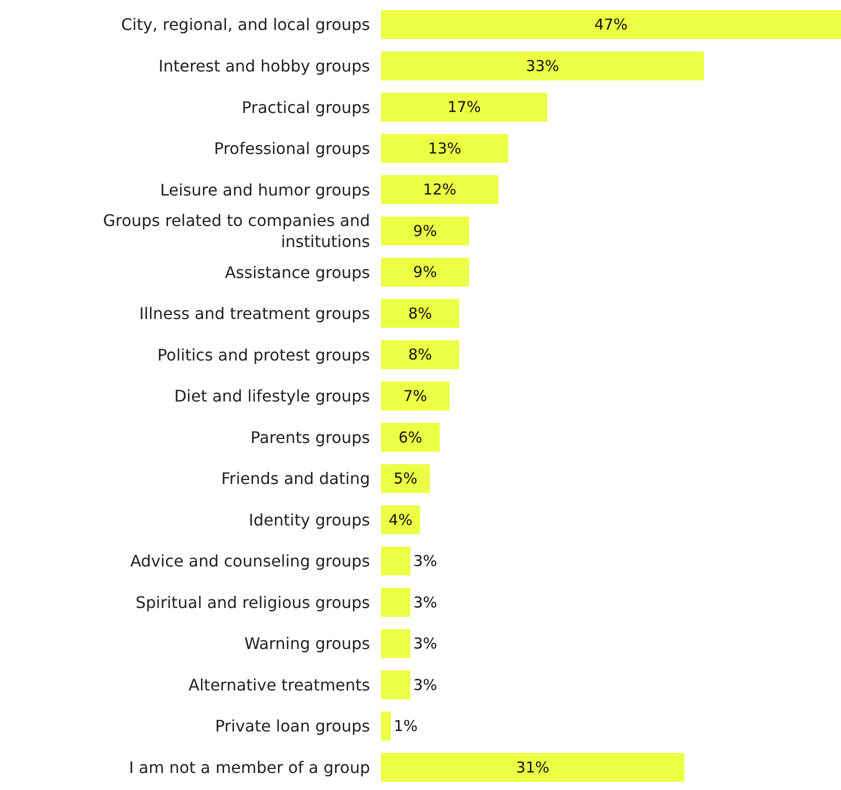  I want to click on data-label: 17%, so click(464, 107).